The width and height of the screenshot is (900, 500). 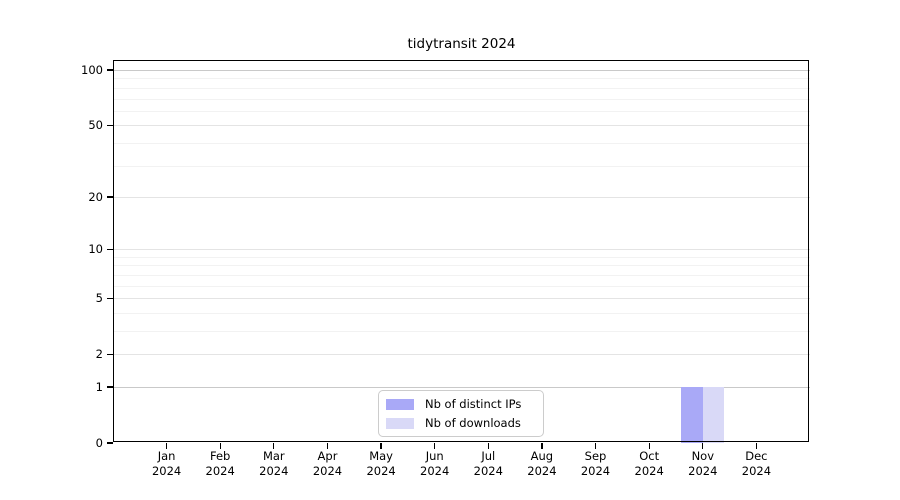 I want to click on y-axis-tick-label: 50, so click(x=95, y=125).